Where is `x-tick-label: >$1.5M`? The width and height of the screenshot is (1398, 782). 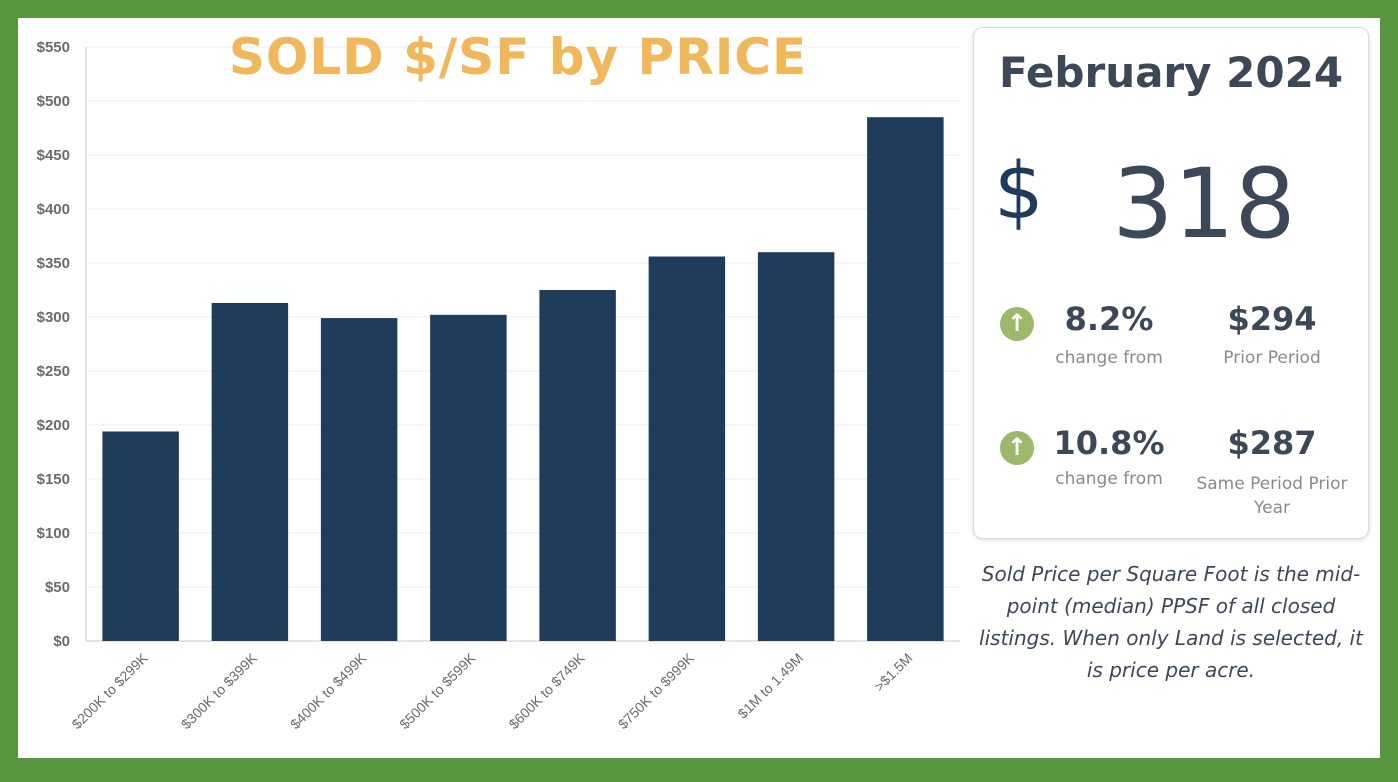
x-tick-label: >$1.5M is located at coordinates (893, 672).